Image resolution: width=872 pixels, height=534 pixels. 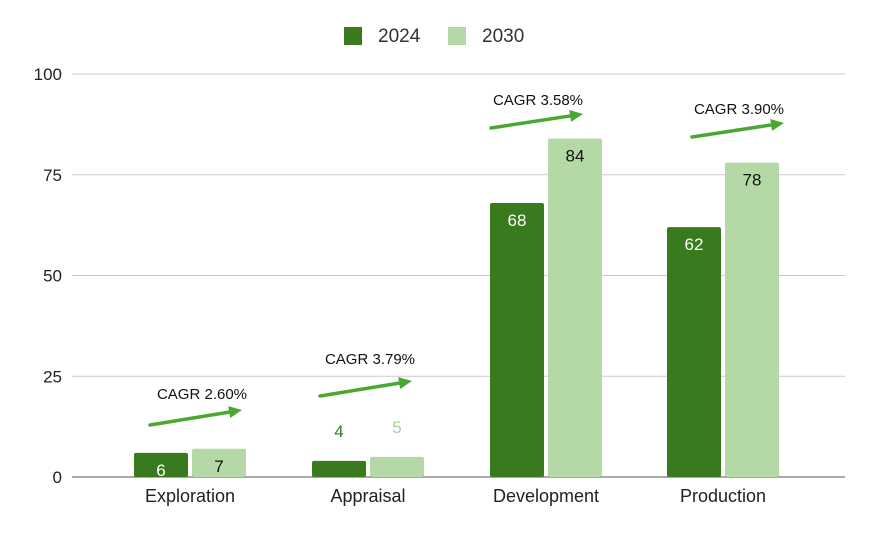 What do you see at coordinates (694, 244) in the screenshot?
I see `value-label: 62` at bounding box center [694, 244].